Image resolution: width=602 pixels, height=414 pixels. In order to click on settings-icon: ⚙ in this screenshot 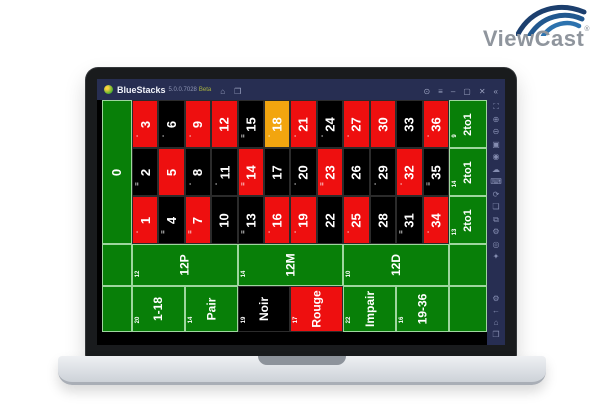, I will do `click(496, 231)`.